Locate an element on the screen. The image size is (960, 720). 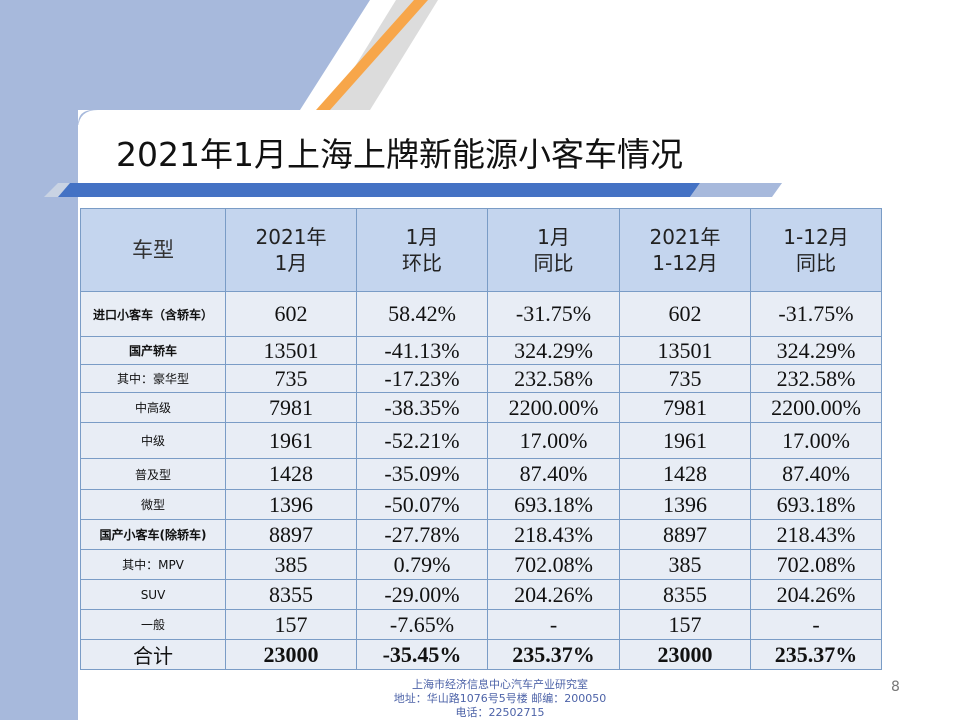
row-label: 进口小客车（含轿车） is located at coordinates (153, 314).